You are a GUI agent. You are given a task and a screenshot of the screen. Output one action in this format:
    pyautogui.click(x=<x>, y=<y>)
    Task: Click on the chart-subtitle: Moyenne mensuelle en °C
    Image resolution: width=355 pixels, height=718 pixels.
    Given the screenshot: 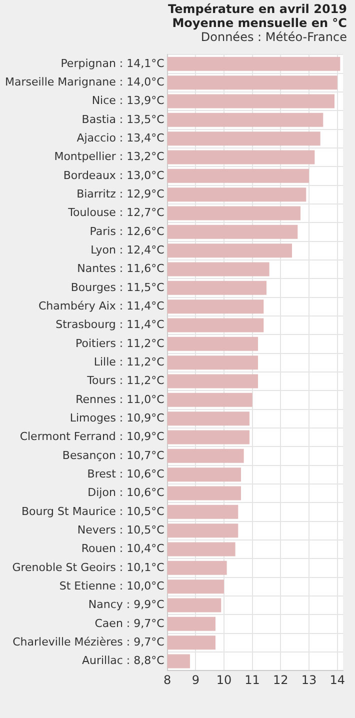 What is the action you would take?
    pyautogui.click(x=259, y=23)
    